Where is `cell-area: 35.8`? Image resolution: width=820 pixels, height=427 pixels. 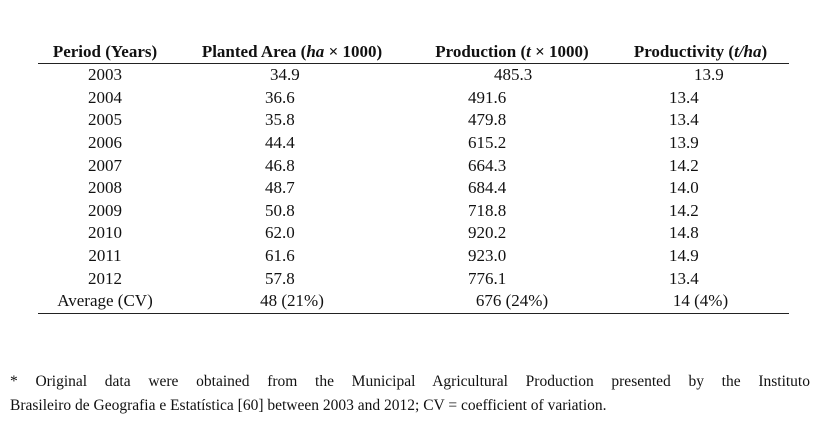 cell-area: 35.8 is located at coordinates (280, 120).